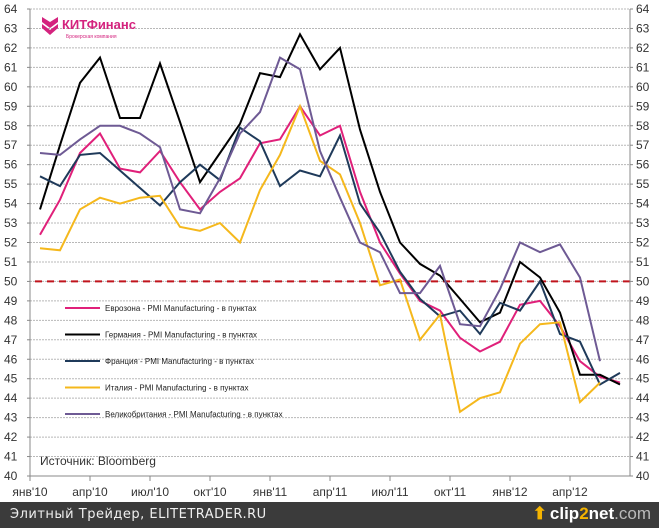 Image resolution: width=659 pixels, height=528 pixels. I want to click on y-tick-label-left: 58, so click(11, 126).